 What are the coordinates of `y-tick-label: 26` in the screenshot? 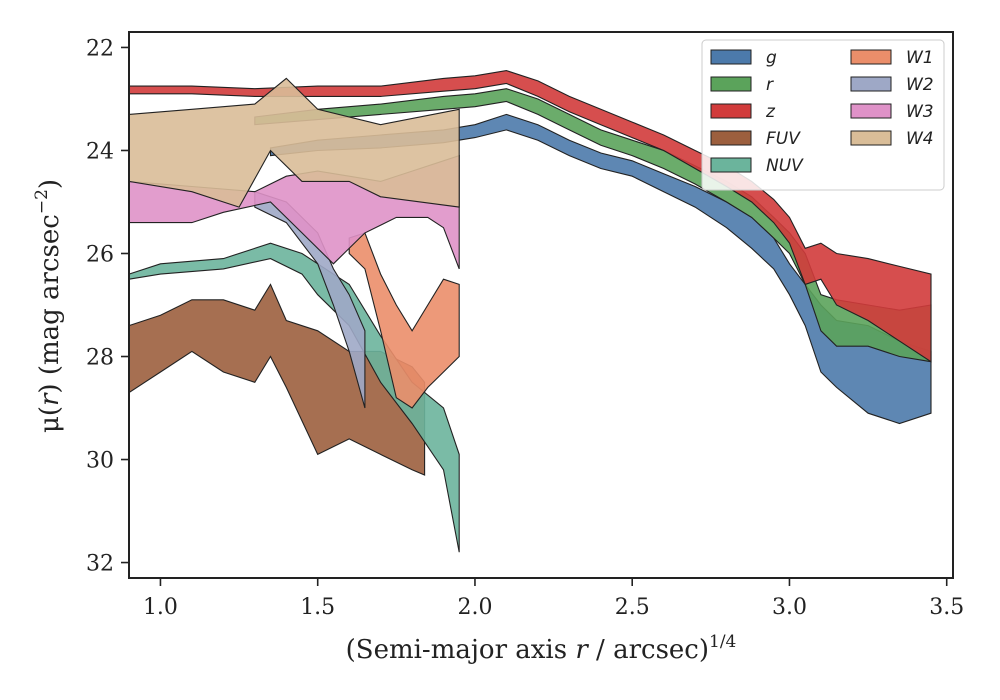 It's located at (100, 254).